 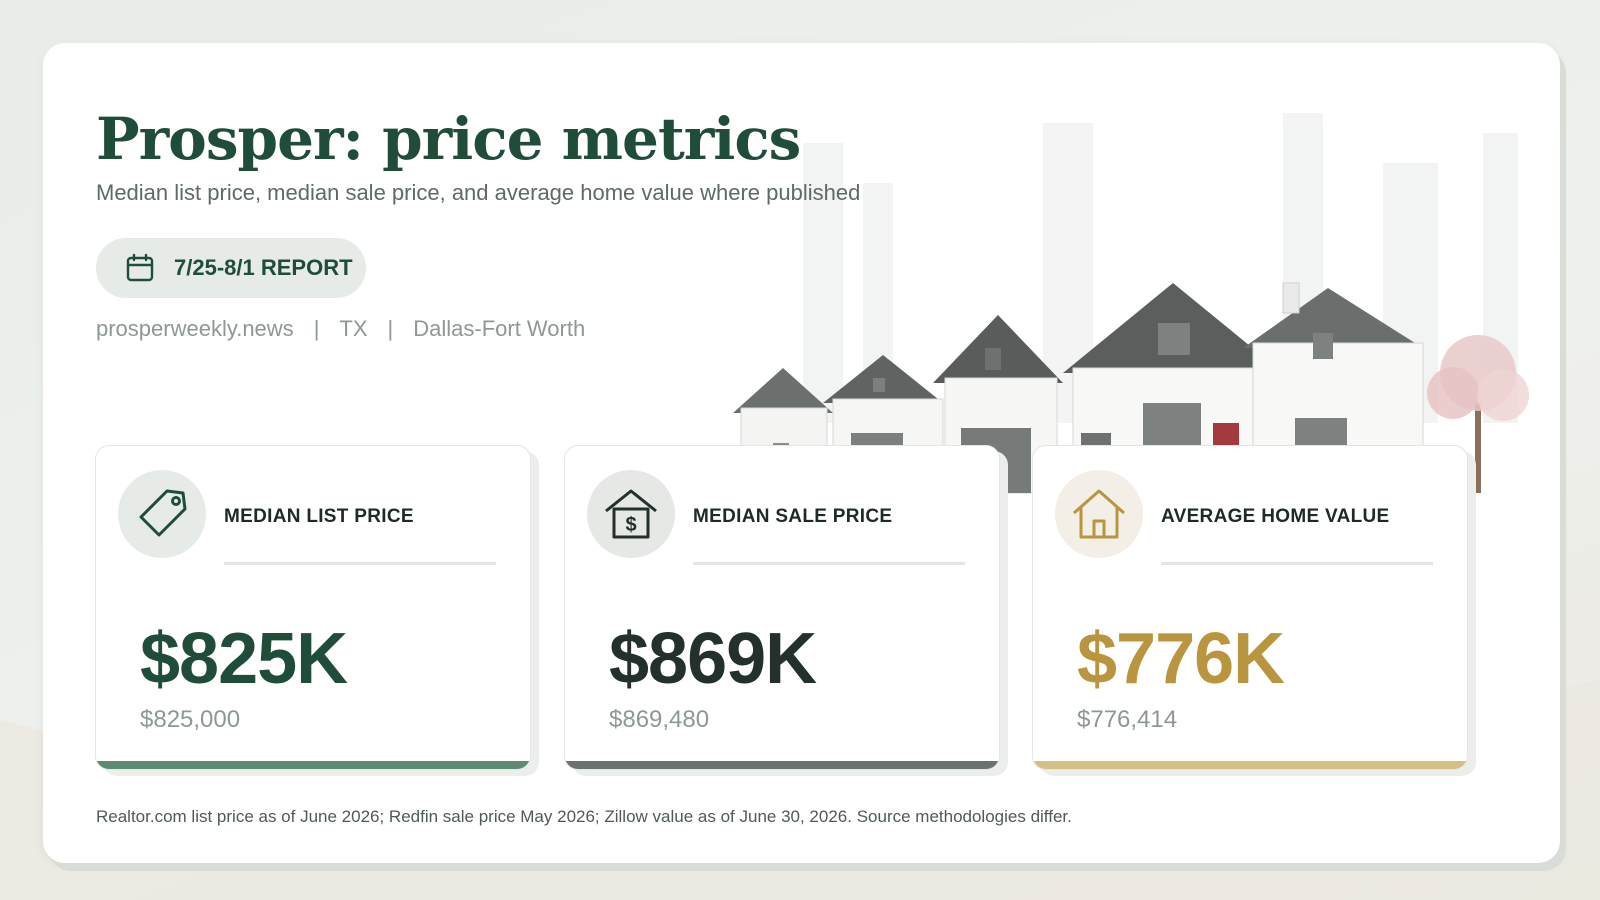 What do you see at coordinates (319, 516) in the screenshot?
I see `metric-label: MEDIAN LIST PRICE` at bounding box center [319, 516].